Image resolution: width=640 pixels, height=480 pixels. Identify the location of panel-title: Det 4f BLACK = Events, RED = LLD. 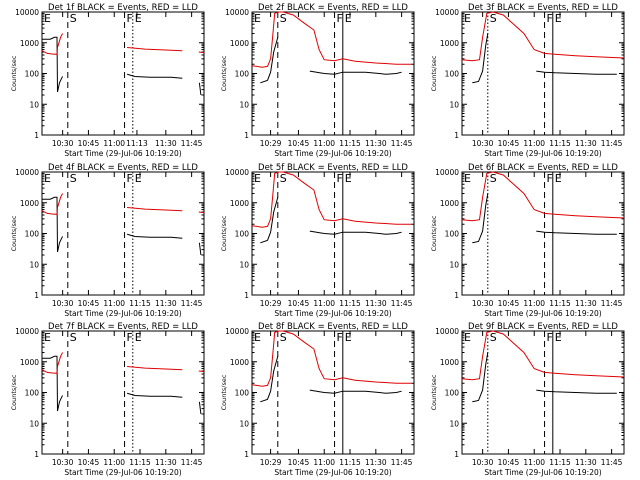
(123, 168).